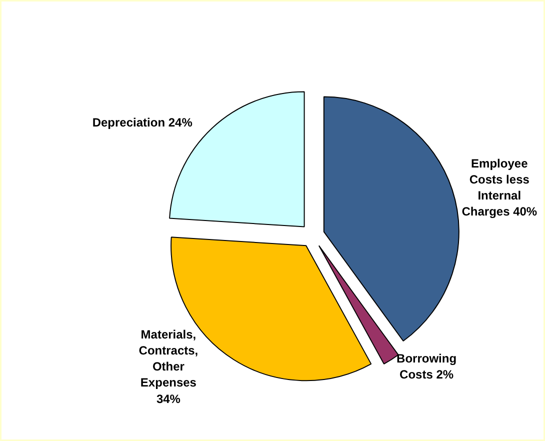  What do you see at coordinates (168, 366) in the screenshot?
I see `slice-label: Materials, Contracts, Other Expenses 34%` at bounding box center [168, 366].